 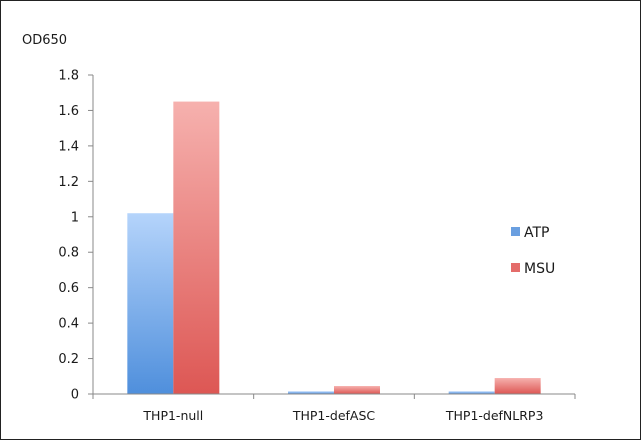 I want to click on y-tick-label: 1, so click(x=75, y=217).